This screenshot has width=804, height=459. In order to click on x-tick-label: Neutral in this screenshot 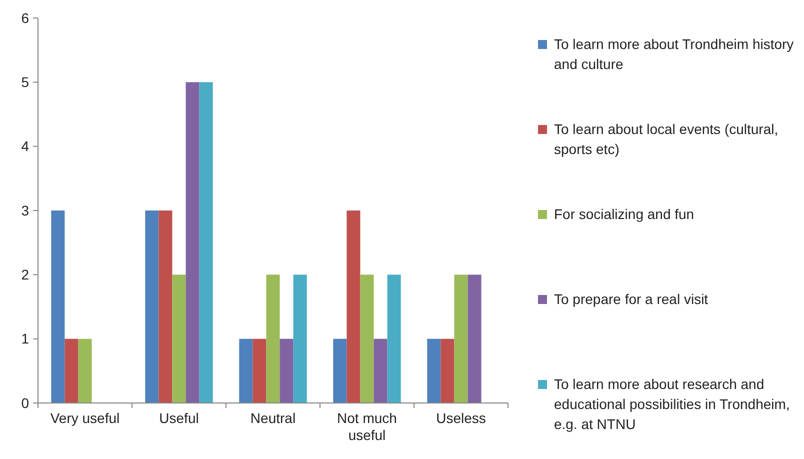, I will do `click(273, 418)`.